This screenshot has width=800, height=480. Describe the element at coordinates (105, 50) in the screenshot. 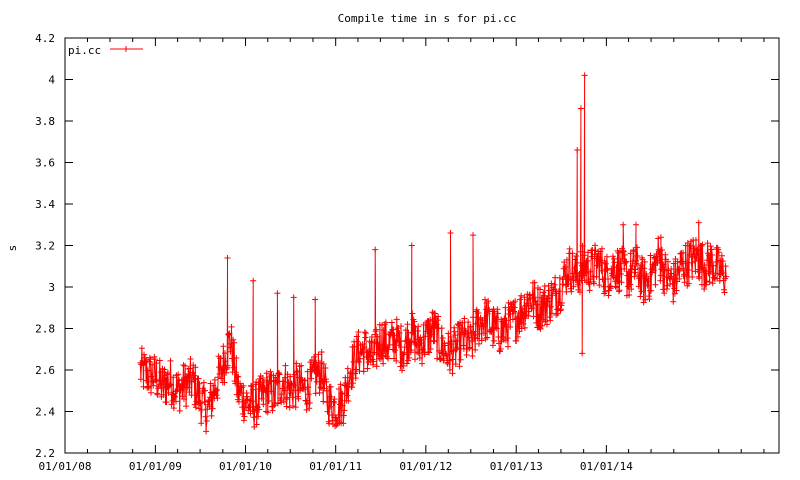

I see `legend: pi.cc` at that location.